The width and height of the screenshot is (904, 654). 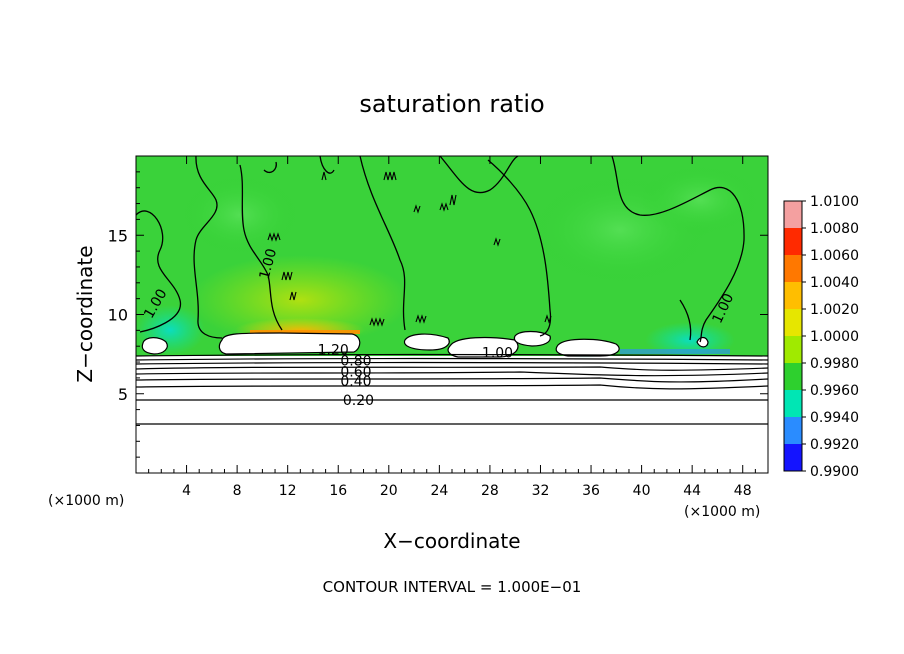 I want to click on colorbar-label: 1.0100, so click(x=834, y=202).